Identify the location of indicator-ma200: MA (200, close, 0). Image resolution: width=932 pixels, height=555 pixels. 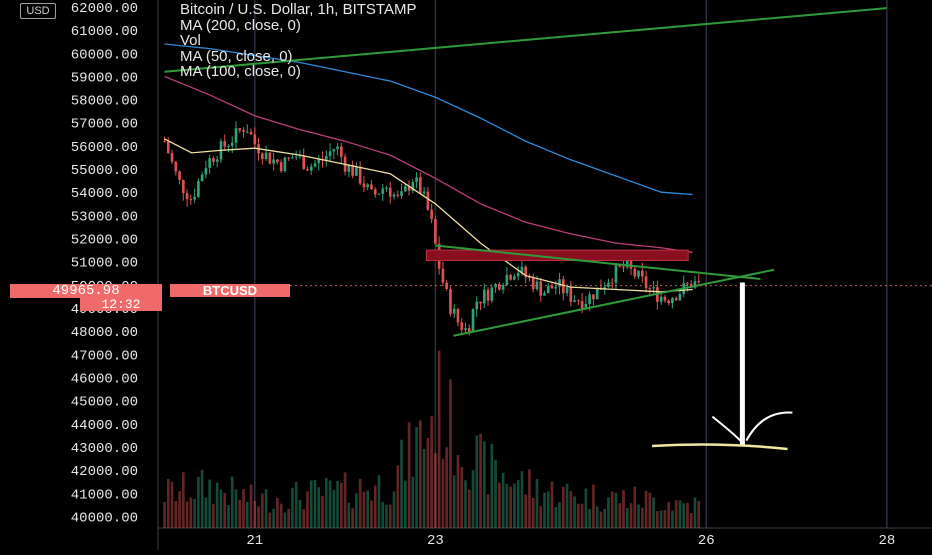
(240, 25).